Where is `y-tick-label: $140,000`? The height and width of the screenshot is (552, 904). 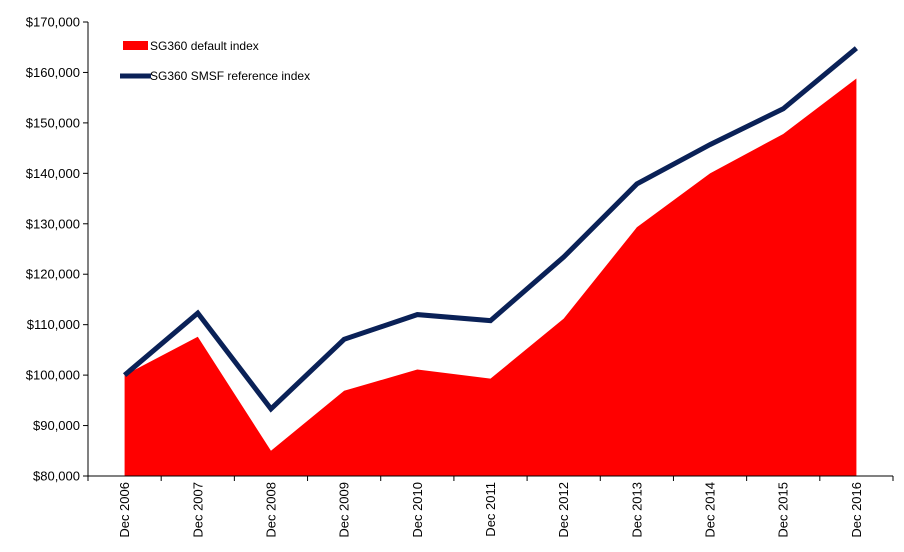 y-tick-label: $140,000 is located at coordinates (53, 173).